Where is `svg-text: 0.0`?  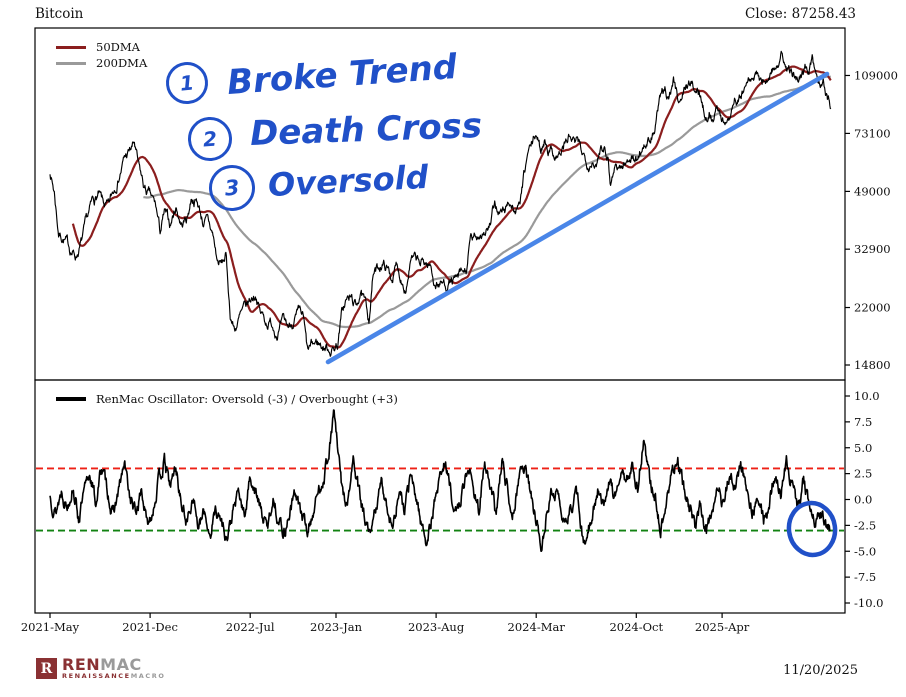
svg-text: 0.0 is located at coordinates (863, 500).